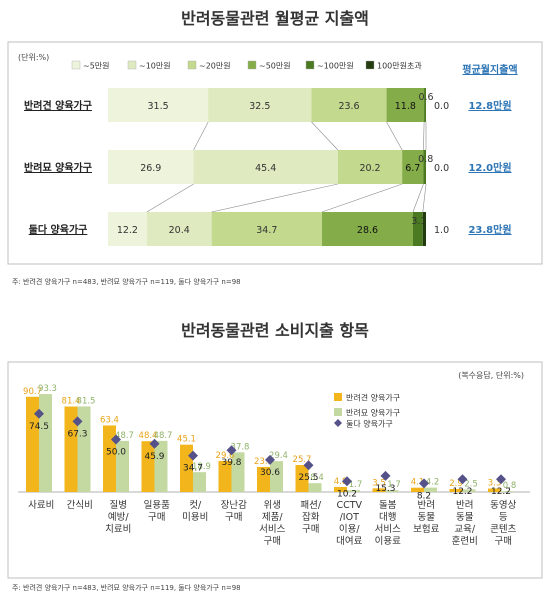  What do you see at coordinates (155, 66) in the screenshot?
I see `chart1-legend-label: ~10만원` at bounding box center [155, 66].